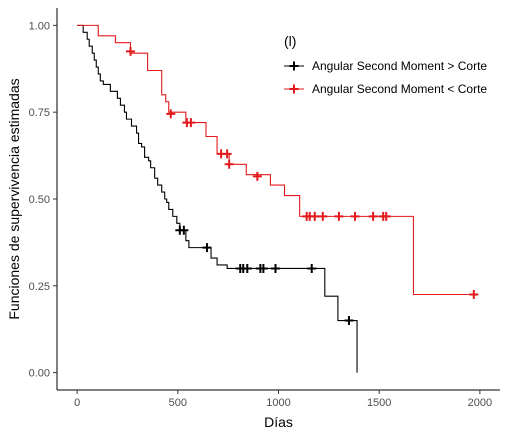 The image size is (508, 436). Describe the element at coordinates (399, 89) in the screenshot. I see `legend-label-below-corte: Angular Second Moment < Corte` at that location.